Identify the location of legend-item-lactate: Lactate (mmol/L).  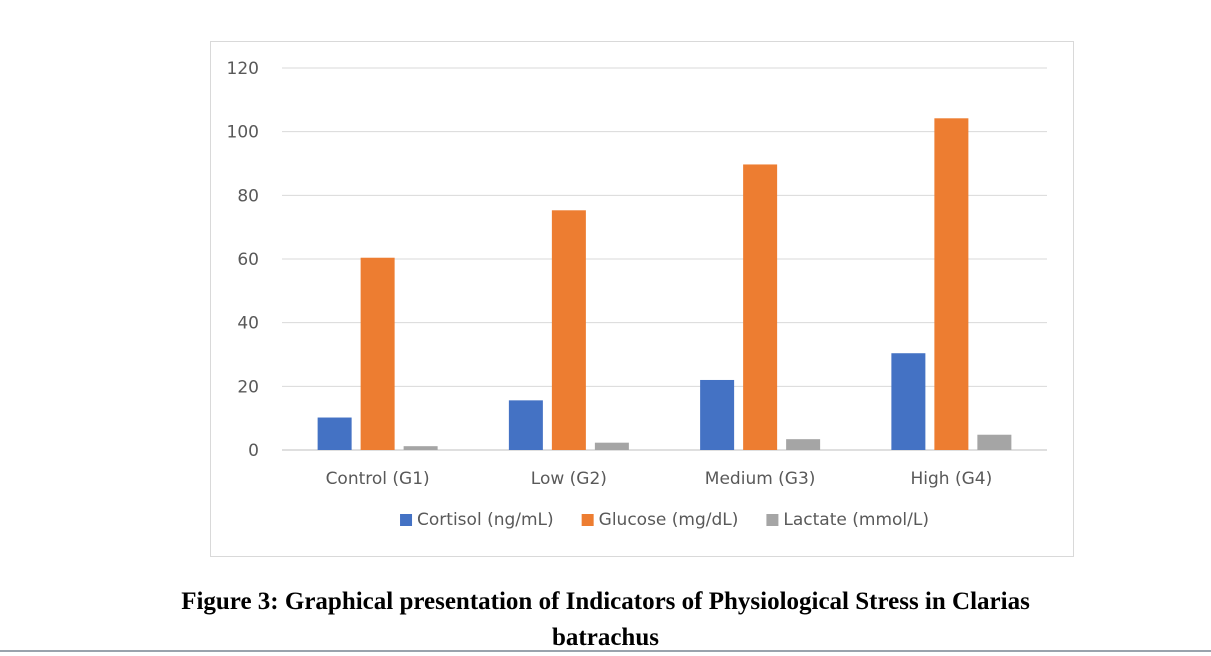
(847, 520).